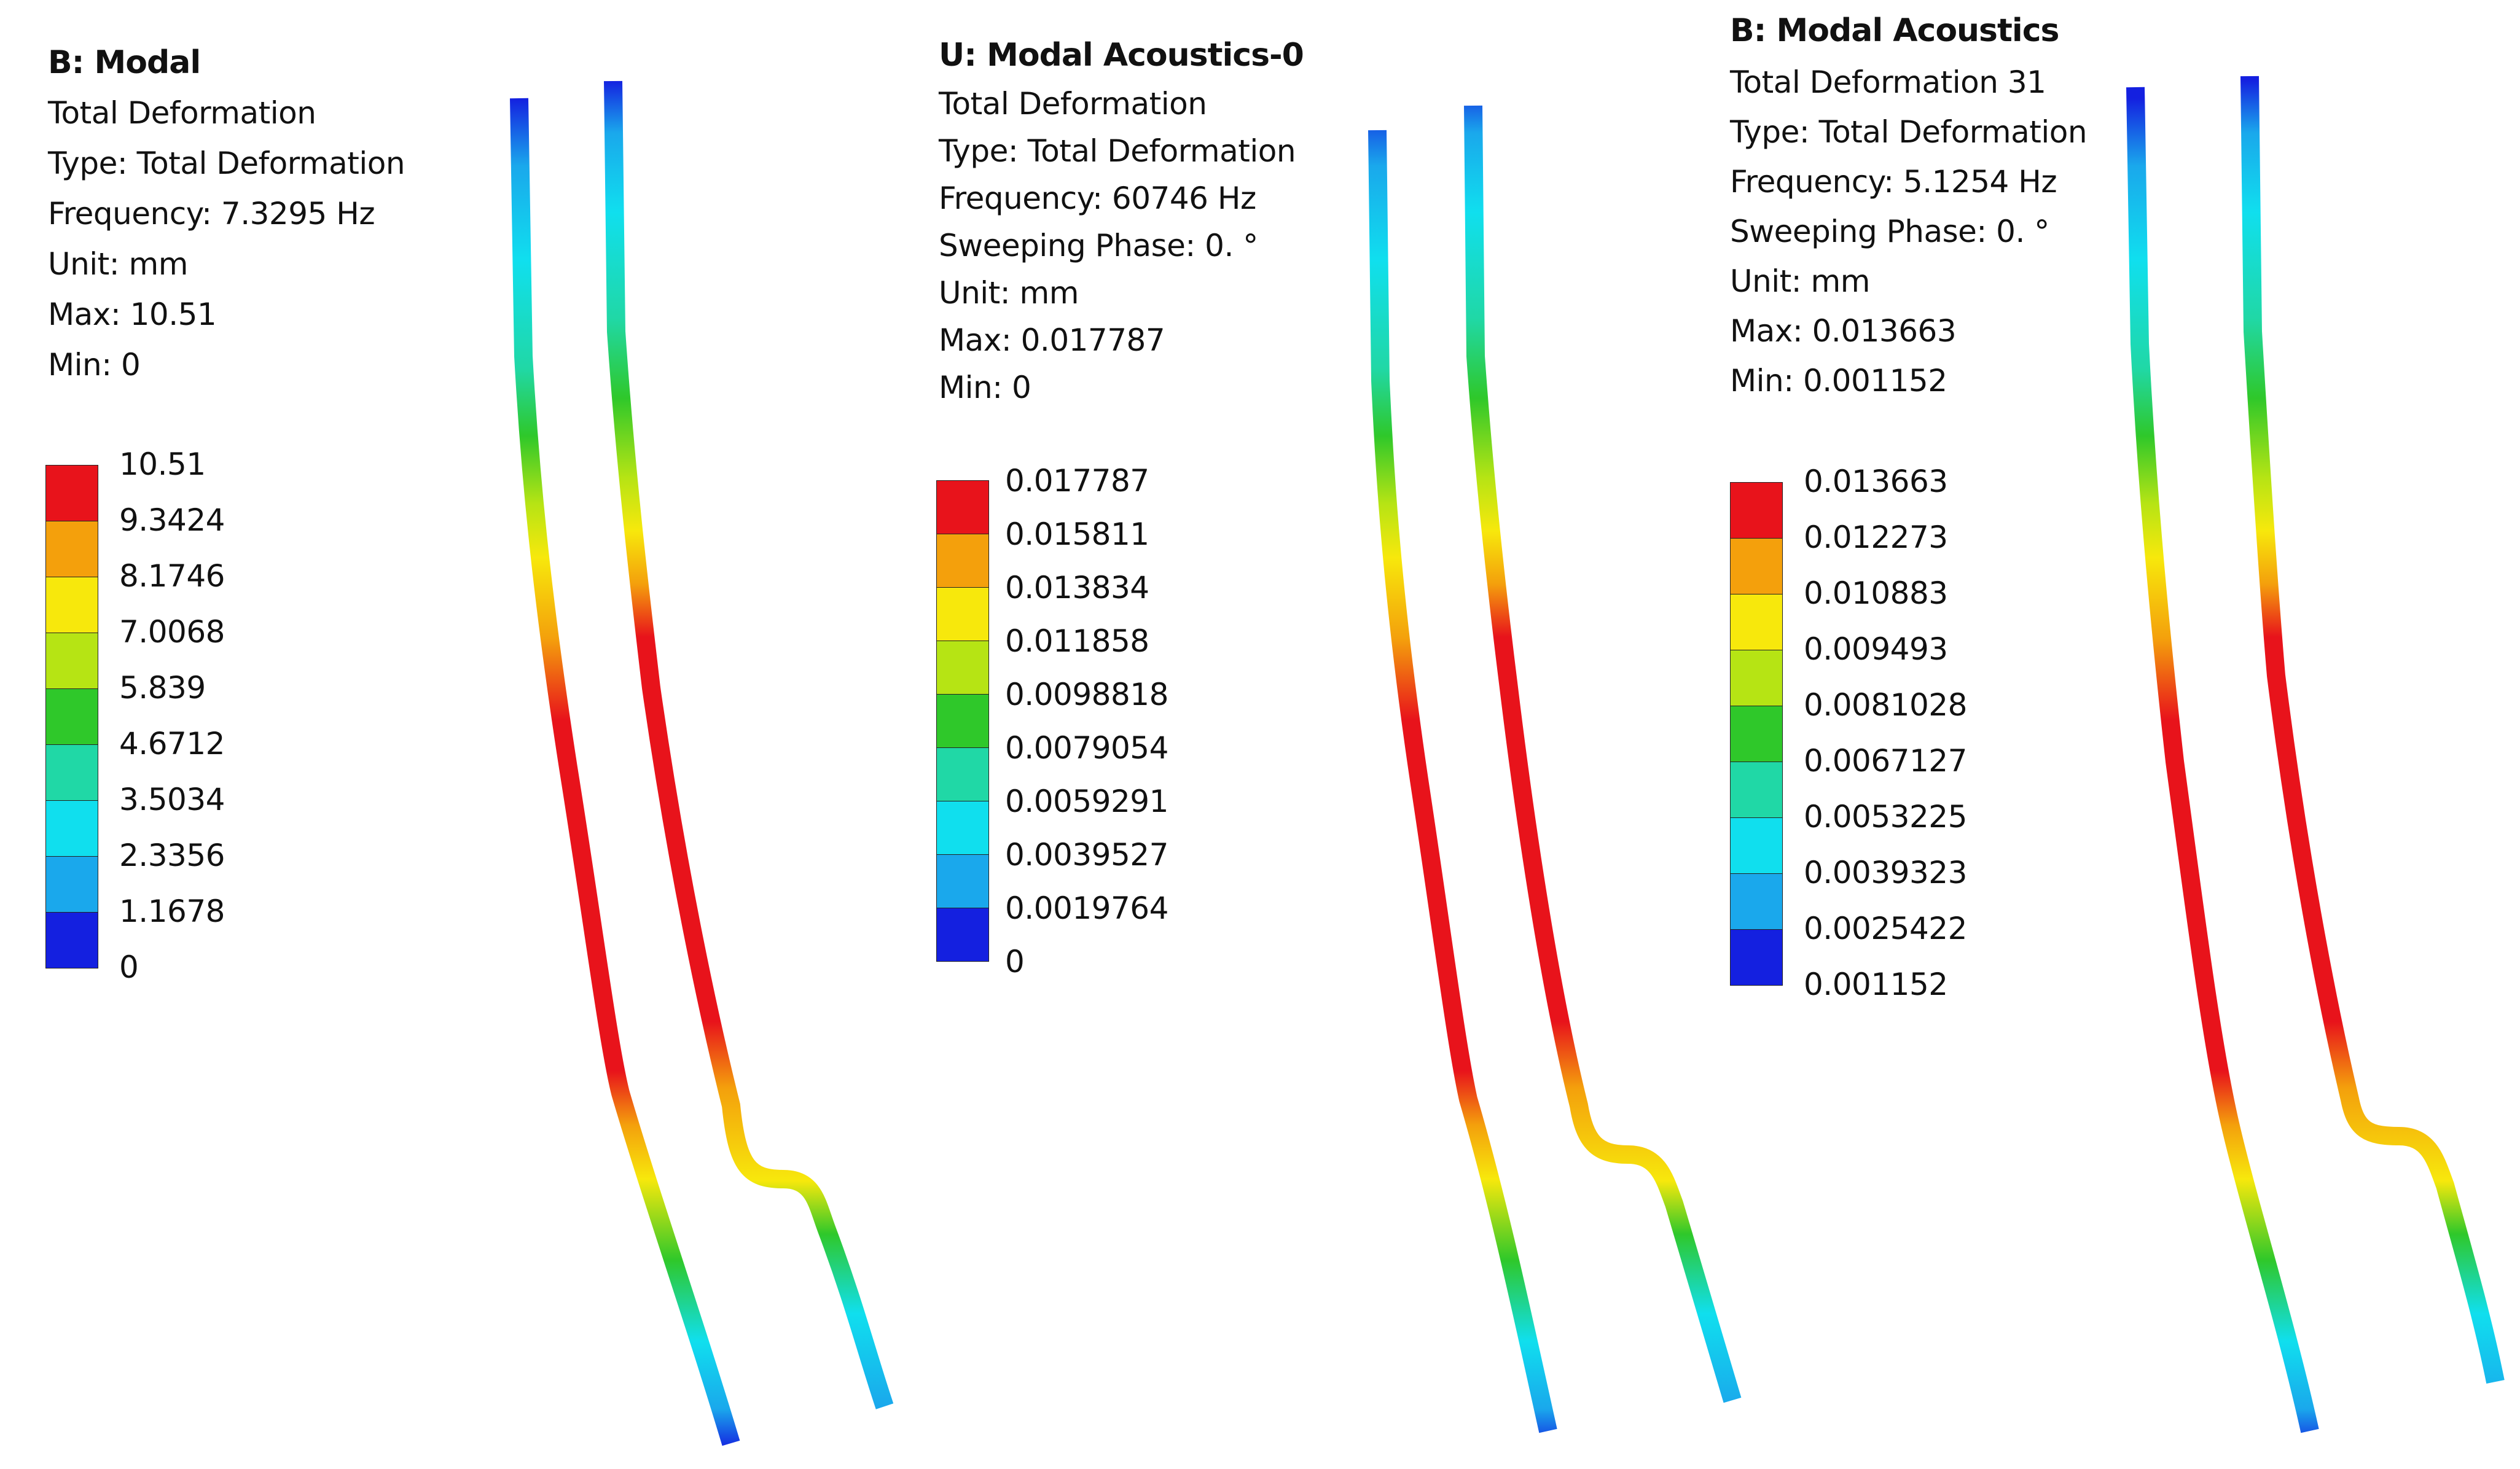 The height and width of the screenshot is (1469, 2520). What do you see at coordinates (1893, 182) in the screenshot?
I see `detail-line: Frequency: 5.1254 Hz` at bounding box center [1893, 182].